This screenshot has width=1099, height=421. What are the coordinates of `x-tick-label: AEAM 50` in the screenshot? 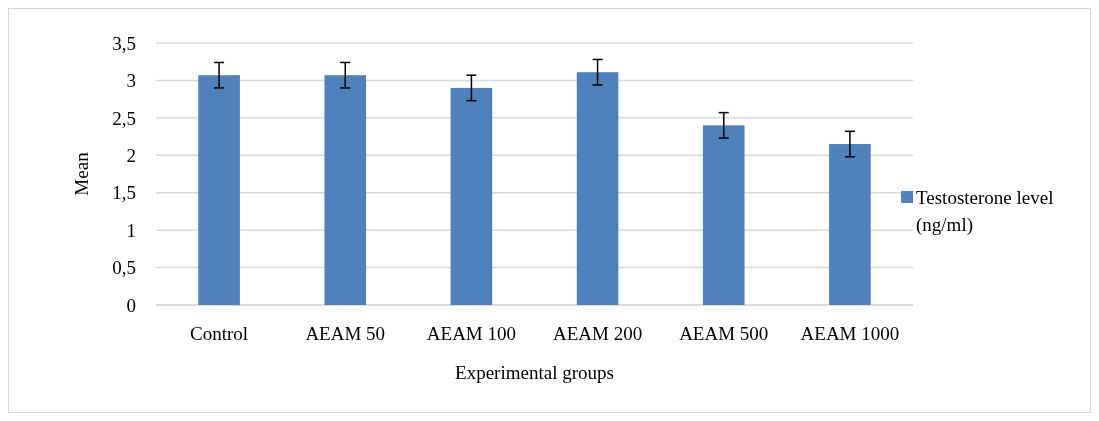 It's located at (345, 333).